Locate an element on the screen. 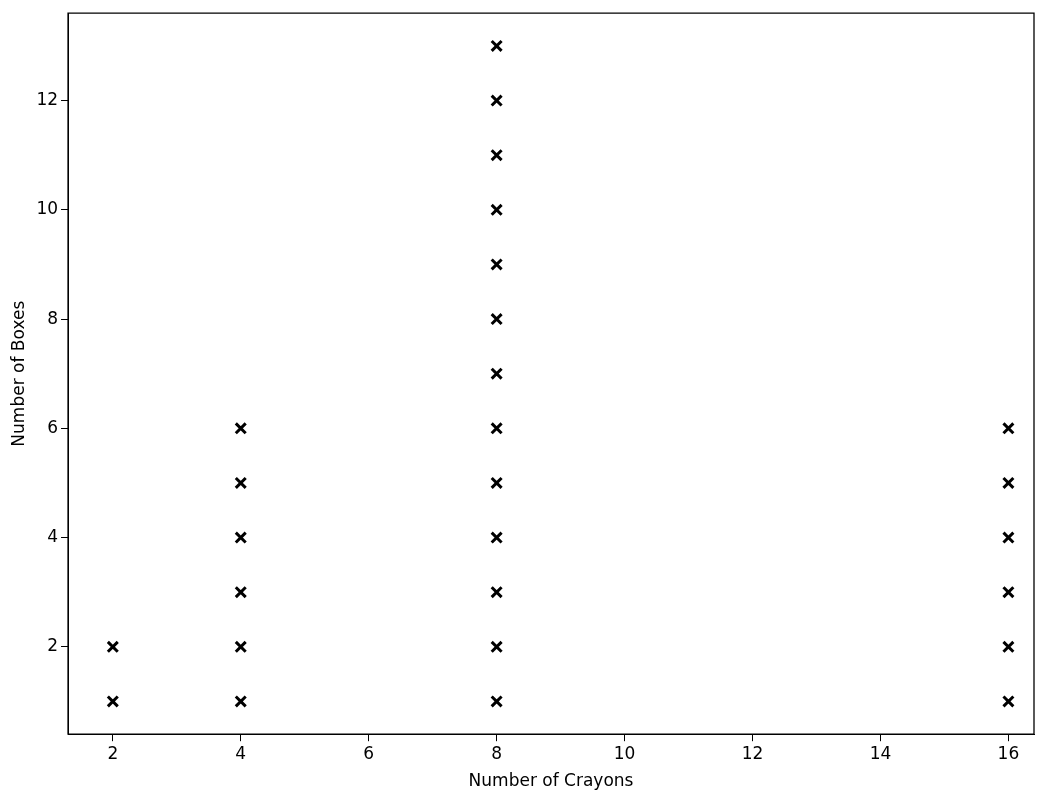 This screenshot has height=801, width=1047. y-tick-label: 6 is located at coordinates (53, 426).